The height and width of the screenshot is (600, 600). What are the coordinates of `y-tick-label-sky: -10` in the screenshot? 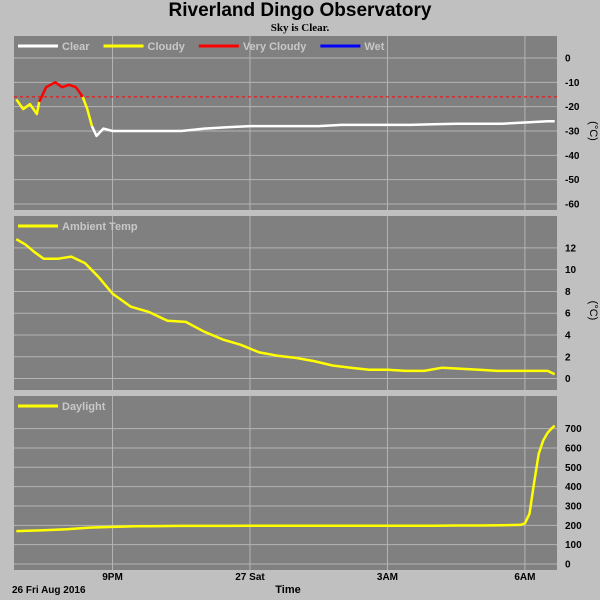 It's located at (572, 83).